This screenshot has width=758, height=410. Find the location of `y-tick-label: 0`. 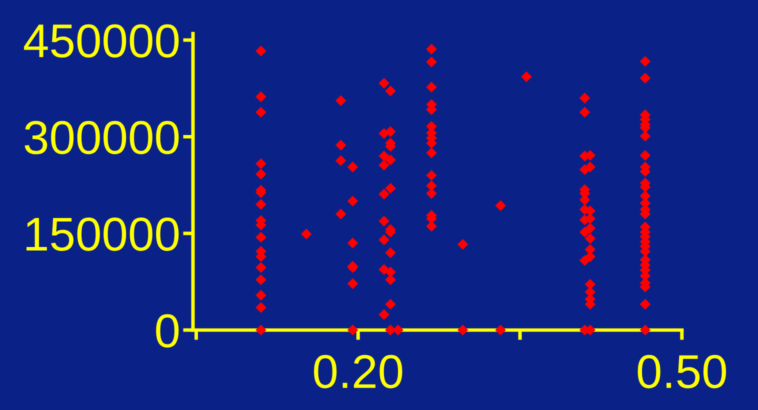

y-tick-label: 0 is located at coordinates (167, 331).